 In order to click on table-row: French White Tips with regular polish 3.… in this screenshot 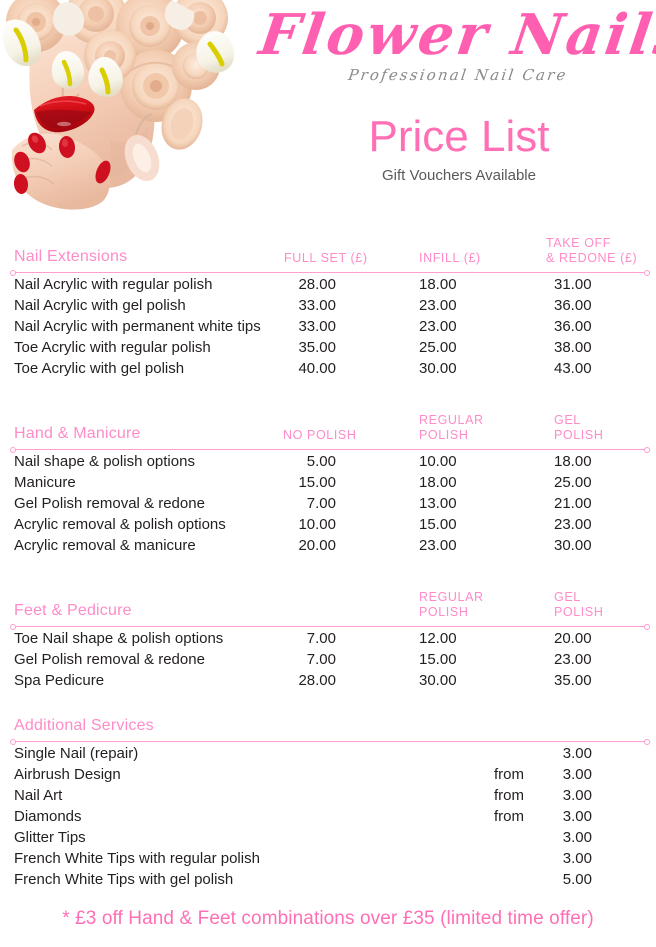, I will do `click(328, 860)`.